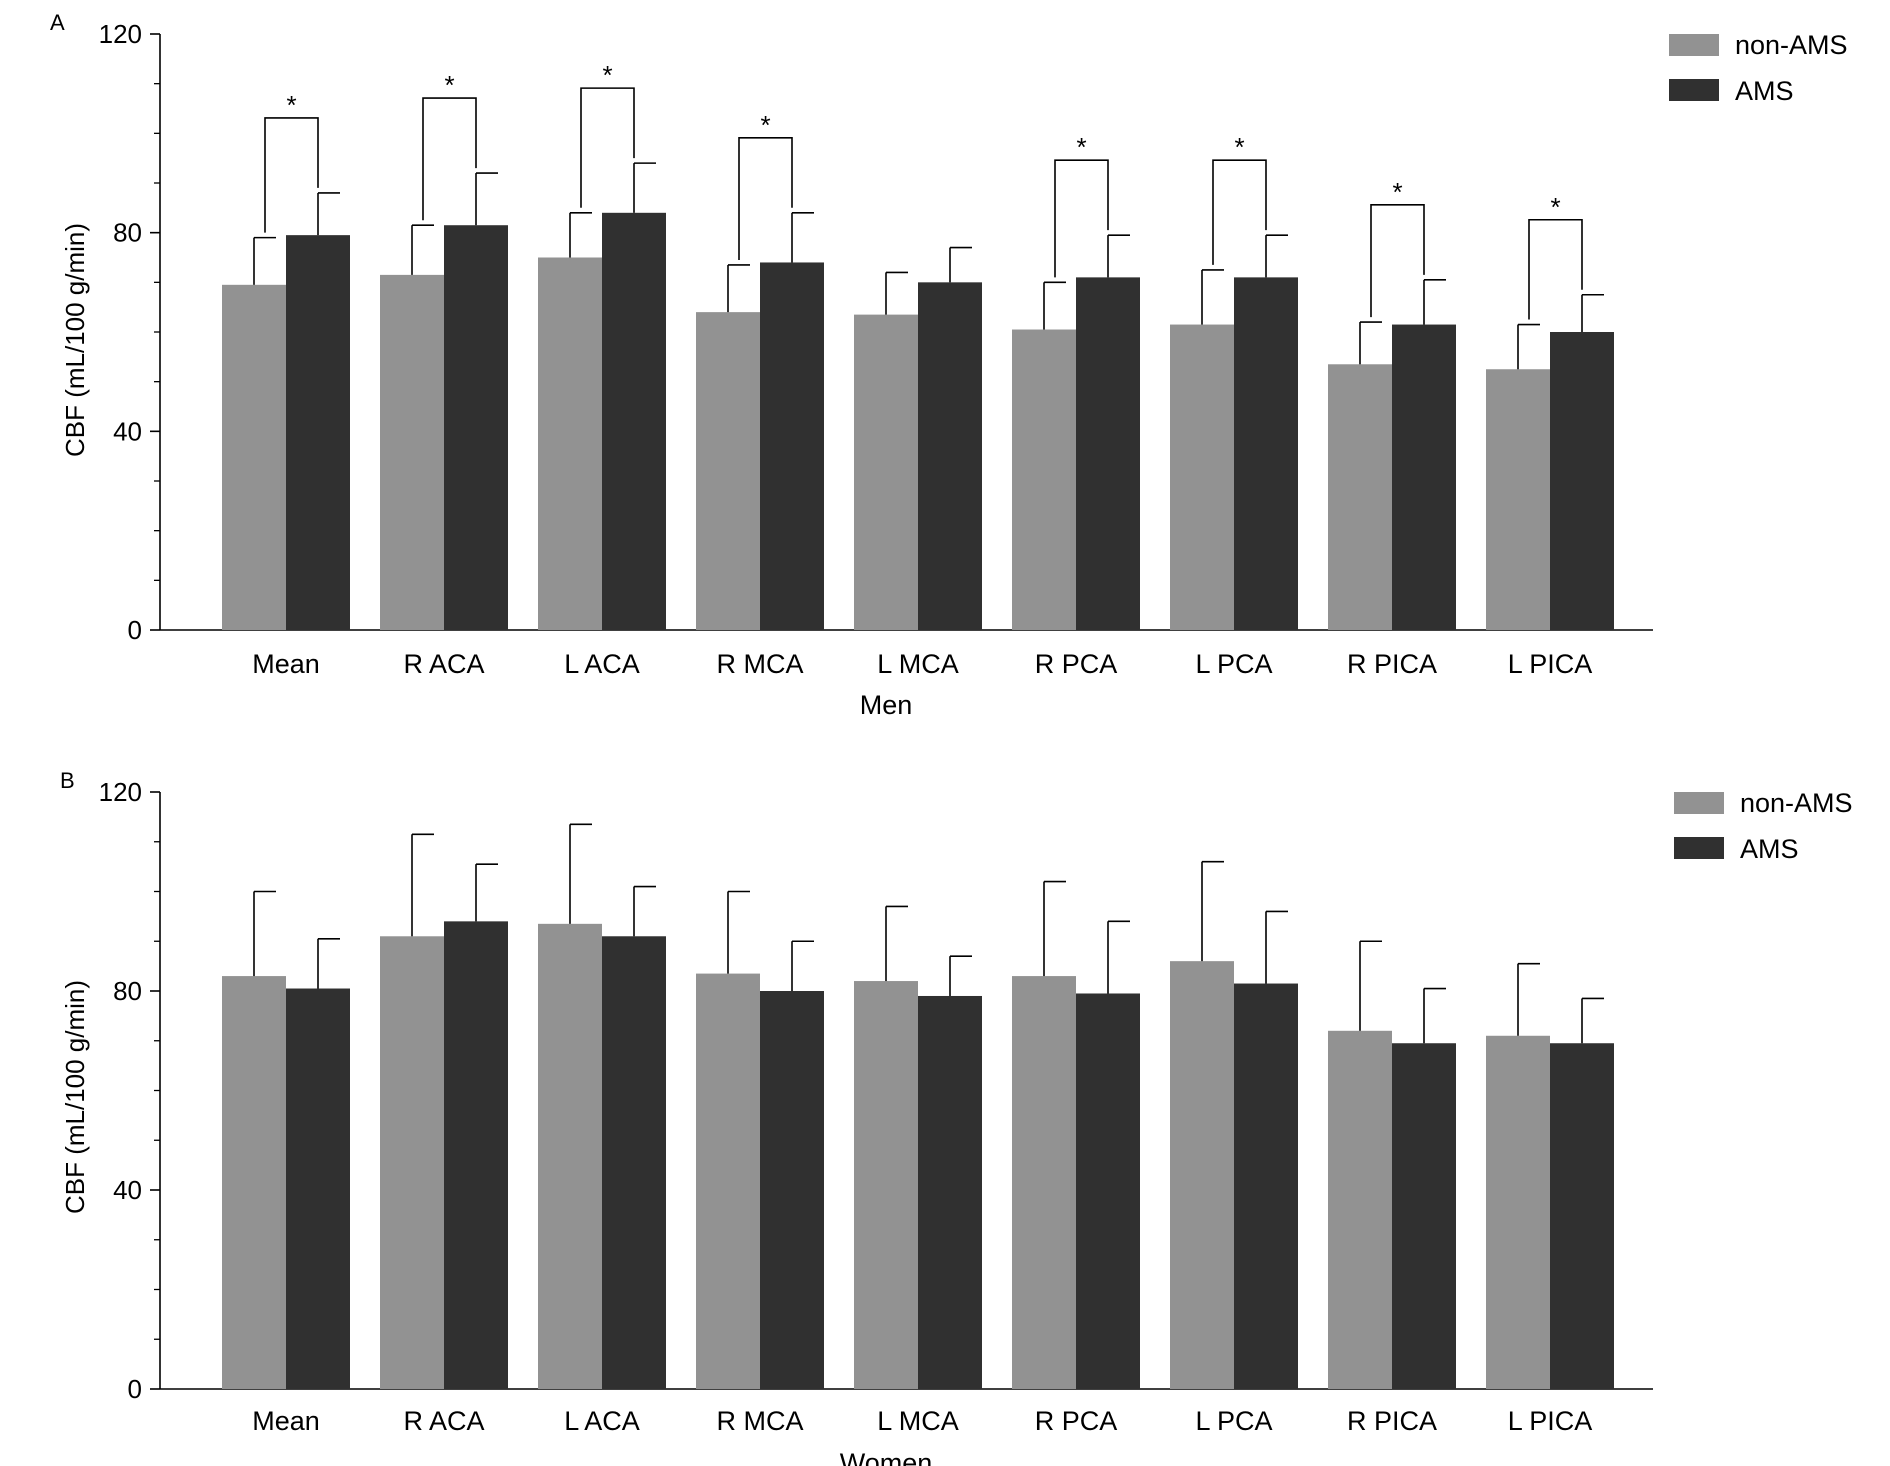  What do you see at coordinates (886, 705) in the screenshot?
I see `x-axis-label: Men` at bounding box center [886, 705].